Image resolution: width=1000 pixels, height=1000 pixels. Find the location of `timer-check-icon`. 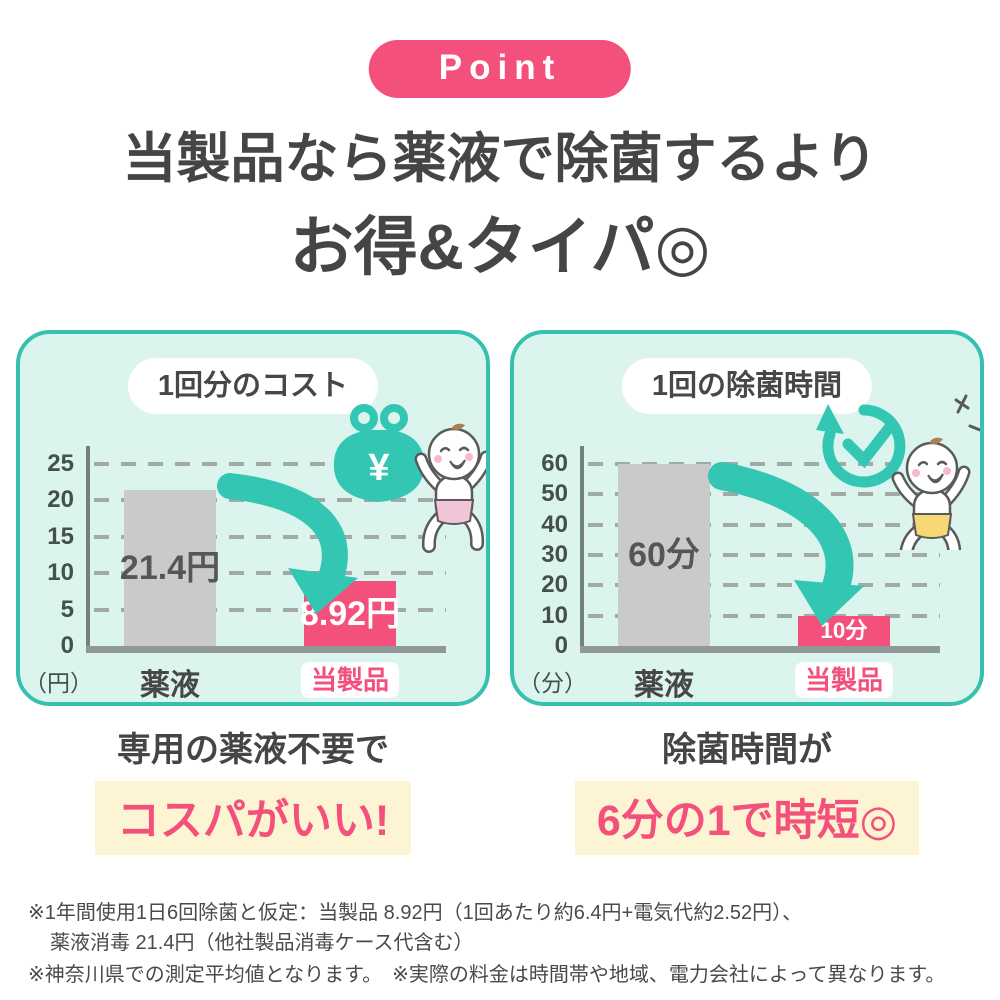

timer-check-icon is located at coordinates (861, 446).